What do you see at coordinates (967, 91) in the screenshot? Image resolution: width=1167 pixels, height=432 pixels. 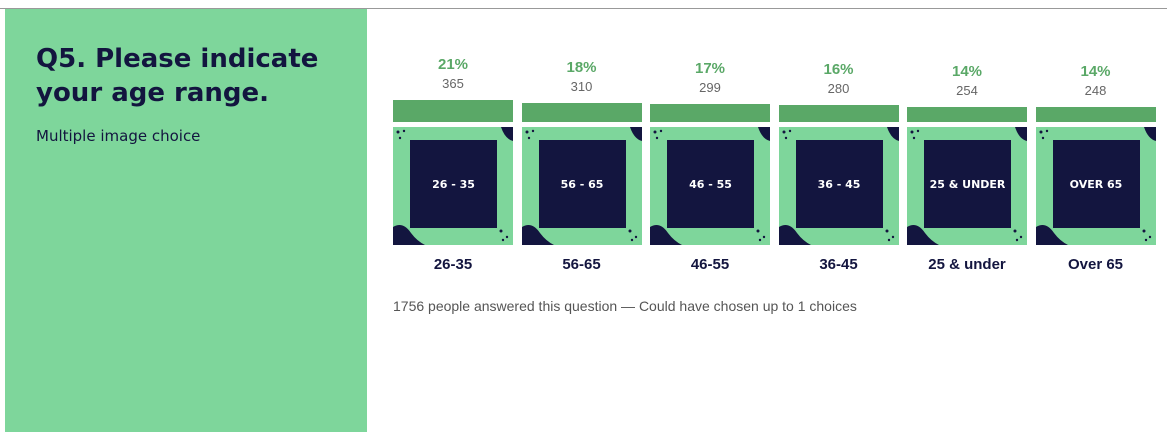 I see `count-label: 254` at bounding box center [967, 91].